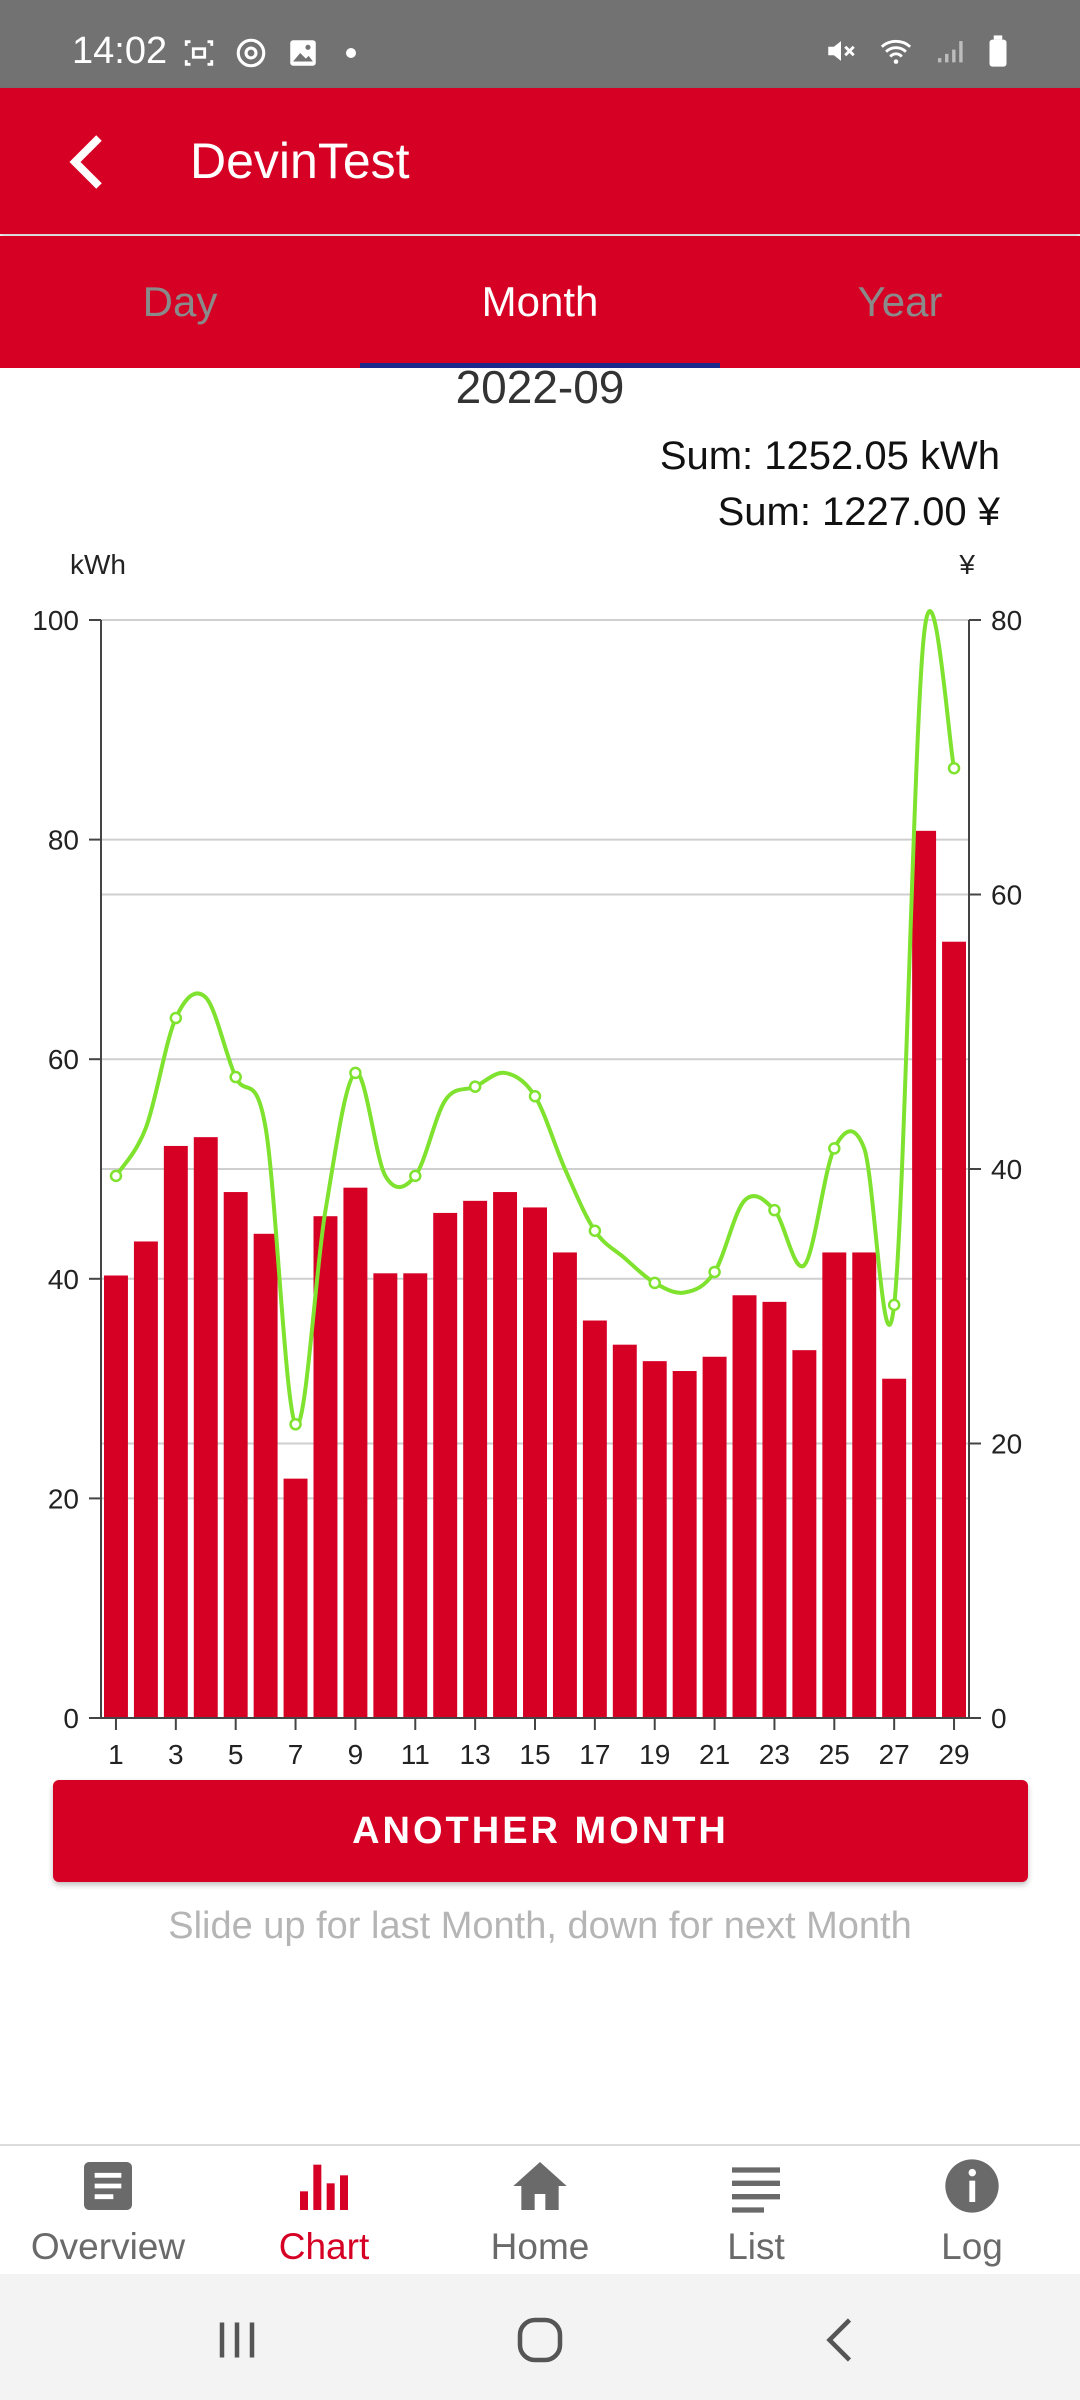 The height and width of the screenshot is (2400, 1080). Describe the element at coordinates (953, 1754) in the screenshot. I see `x-tick-label: 29` at that location.